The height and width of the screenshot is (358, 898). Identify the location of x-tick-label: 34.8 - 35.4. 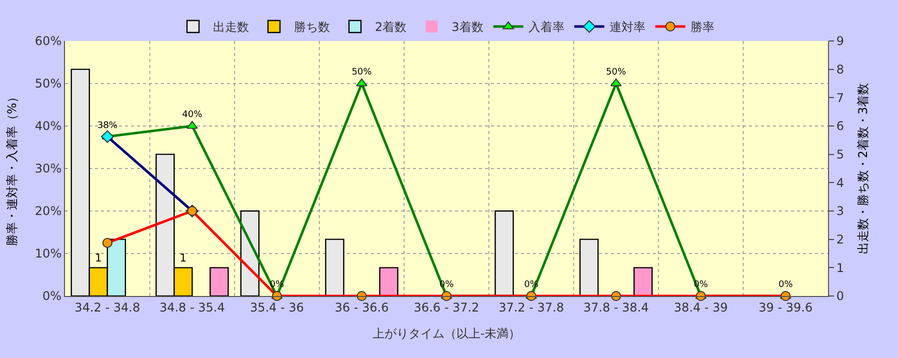
(192, 307).